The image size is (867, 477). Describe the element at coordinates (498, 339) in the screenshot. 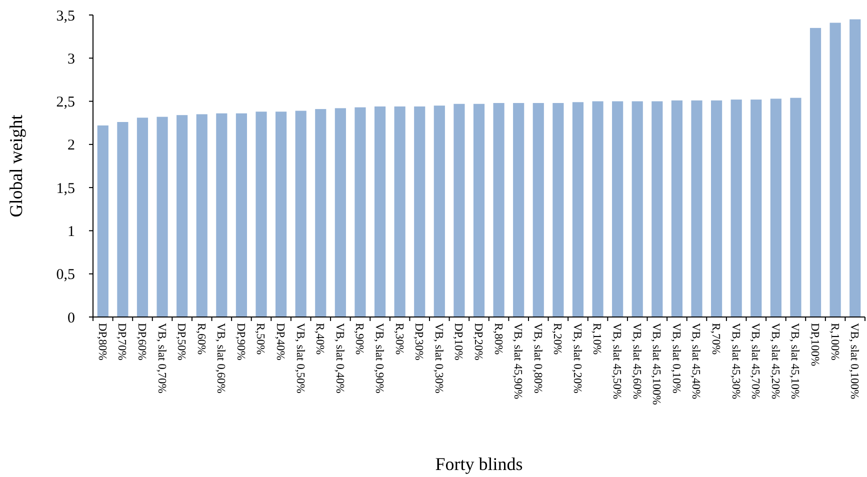

I see `x-tick-label: R,80%` at that location.